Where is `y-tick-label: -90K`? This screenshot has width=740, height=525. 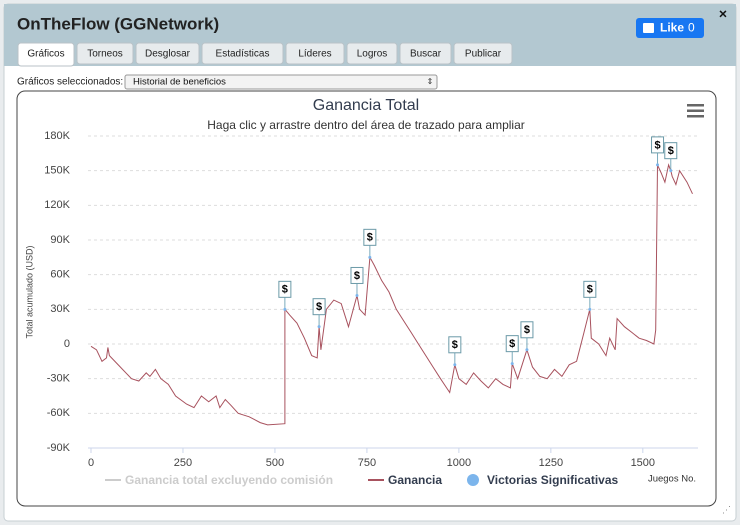 y-tick-label: -90K is located at coordinates (59, 448).